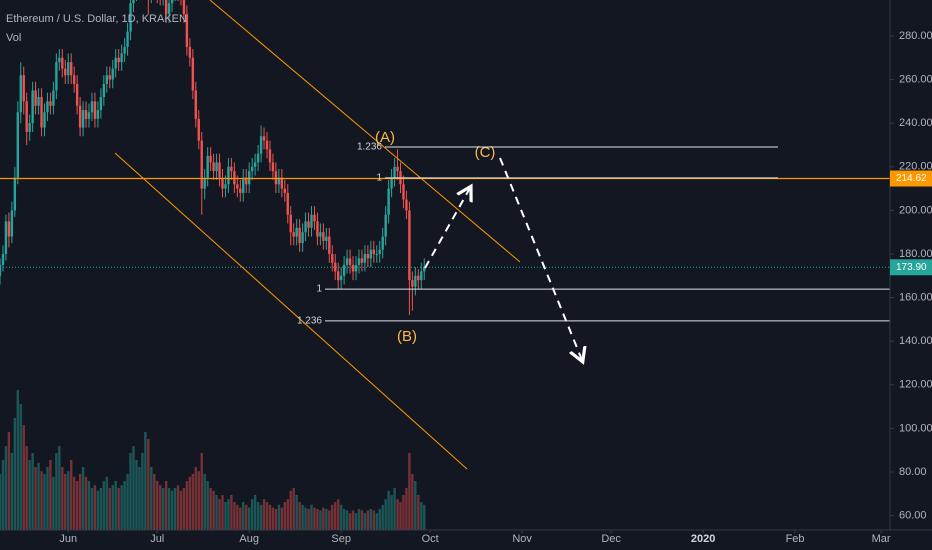  I want to click on wave-label: (B), so click(407, 336).